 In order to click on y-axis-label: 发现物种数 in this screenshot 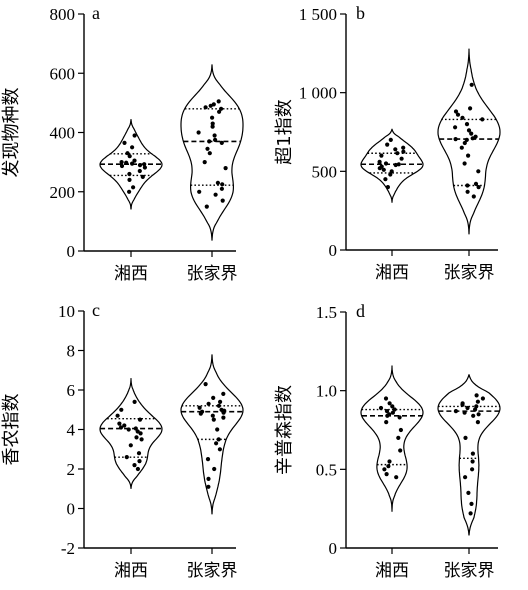, I will do `click(11, 133)`.